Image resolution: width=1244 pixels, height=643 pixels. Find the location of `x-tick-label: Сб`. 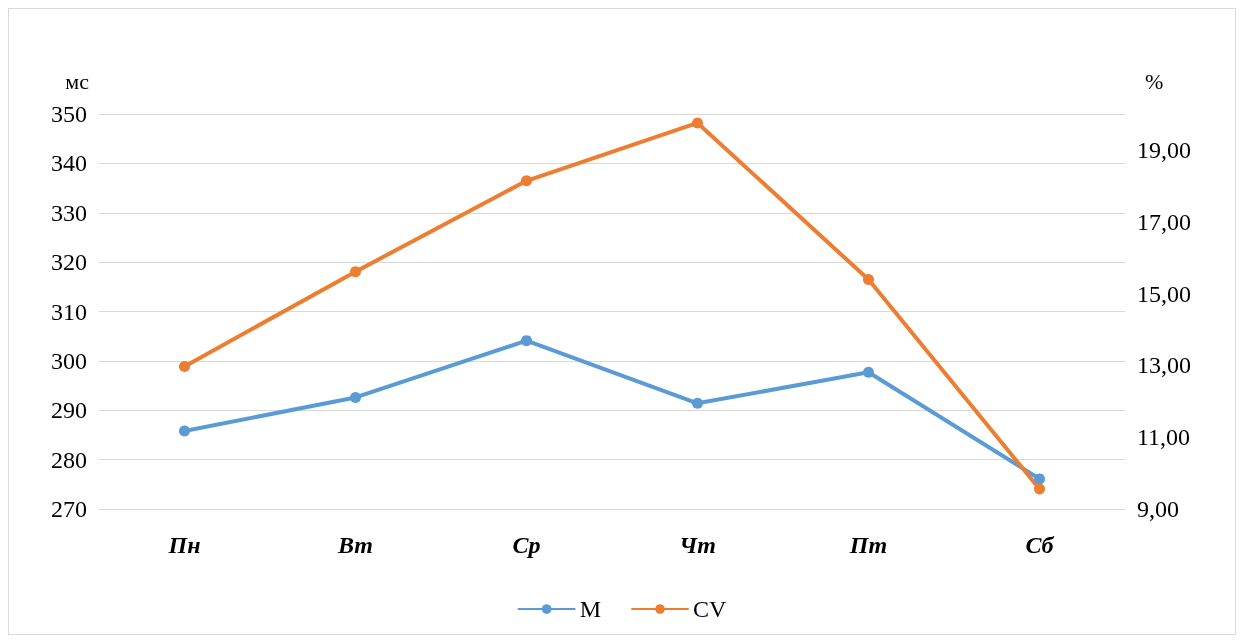

x-tick-label: Сб is located at coordinates (1040, 545).